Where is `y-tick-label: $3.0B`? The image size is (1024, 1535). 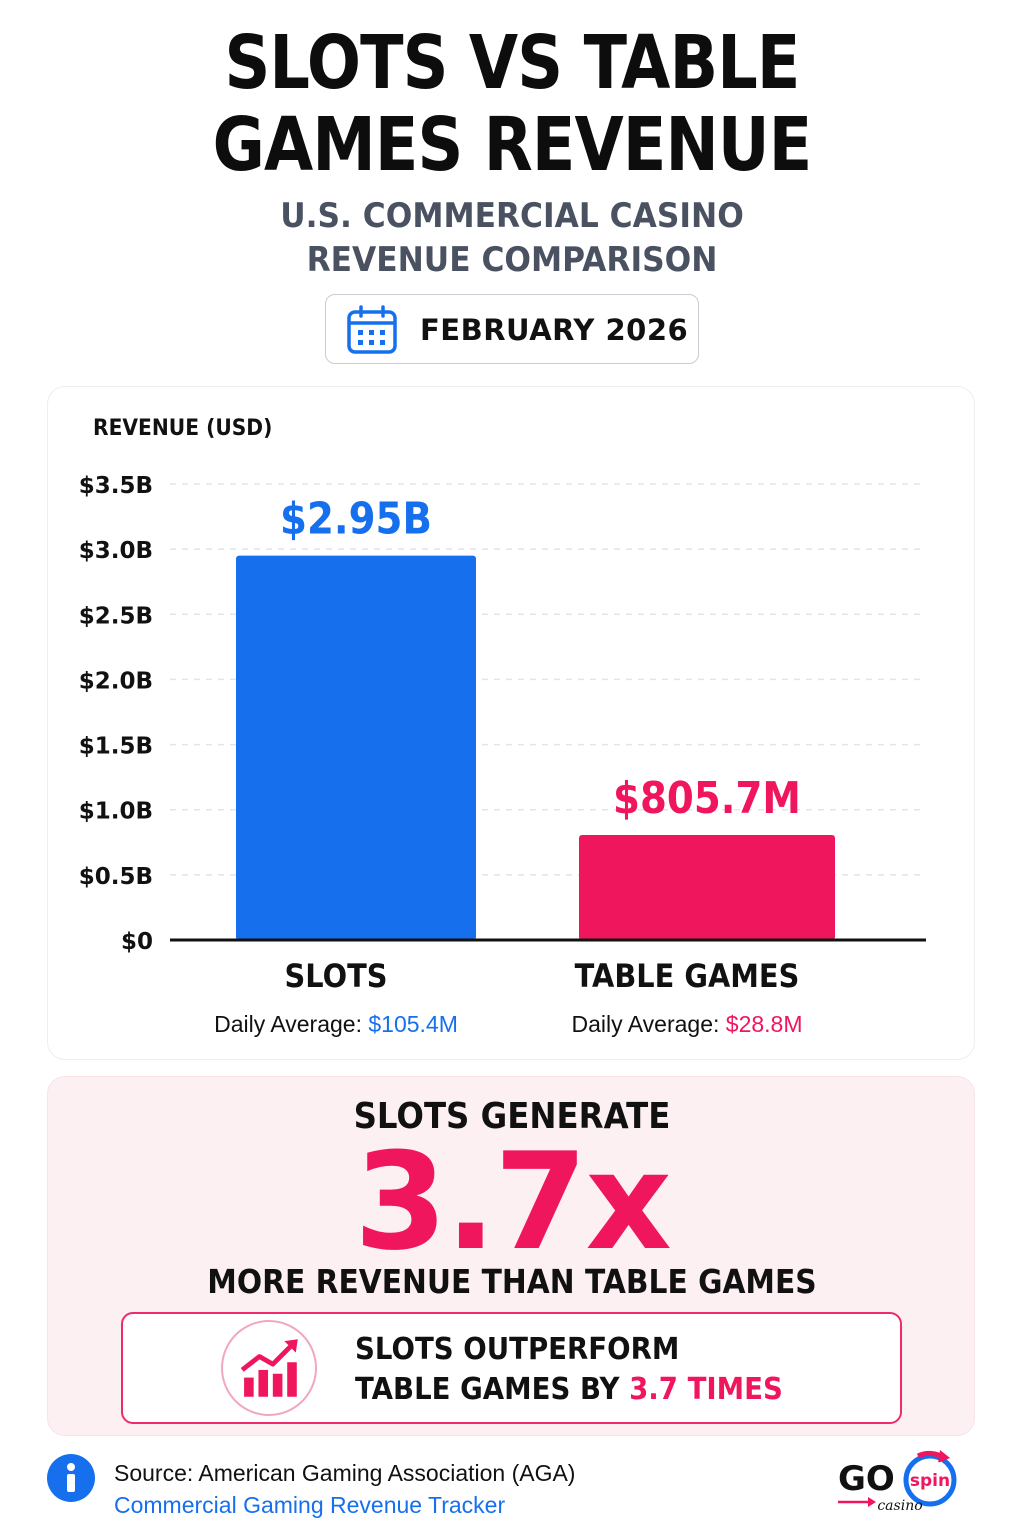
y-tick-label: $3.0B is located at coordinates (116, 551).